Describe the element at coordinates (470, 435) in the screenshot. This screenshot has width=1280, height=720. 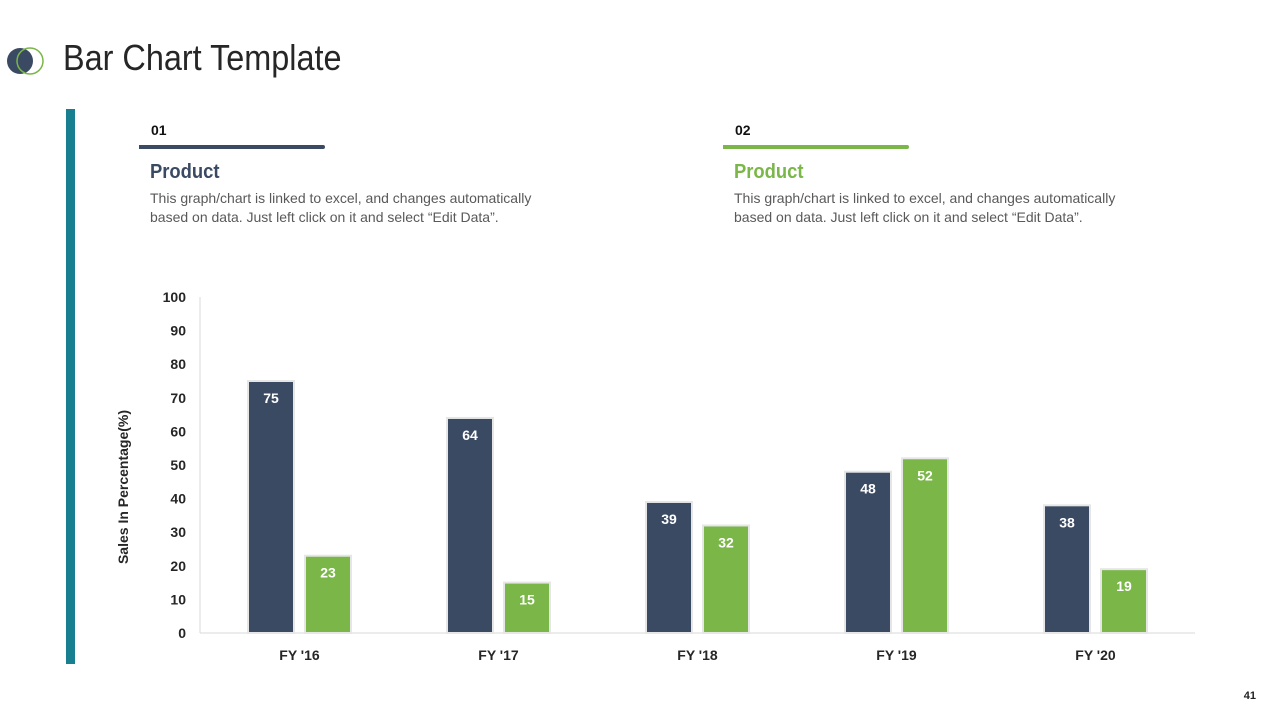
I see `bar-data-label: 64` at that location.